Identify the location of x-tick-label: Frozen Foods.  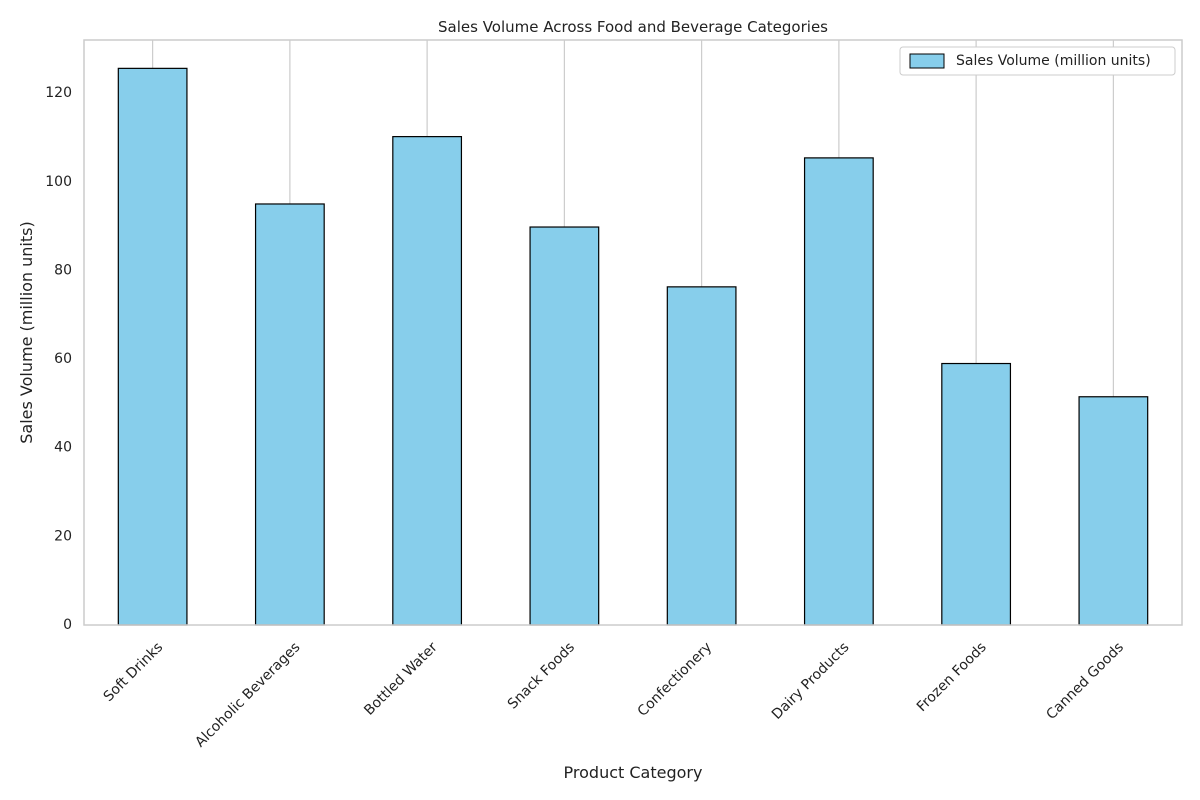
(952, 677).